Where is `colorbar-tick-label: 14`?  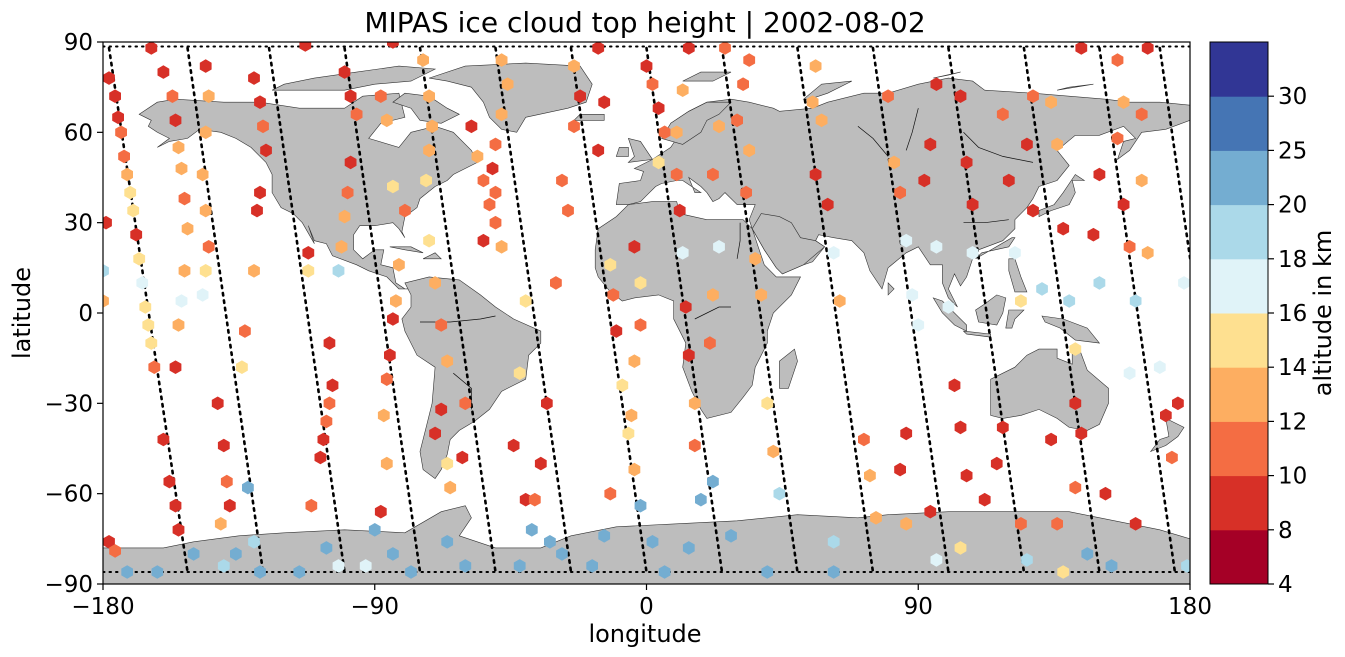
colorbar-tick-label: 14 is located at coordinates (1292, 368).